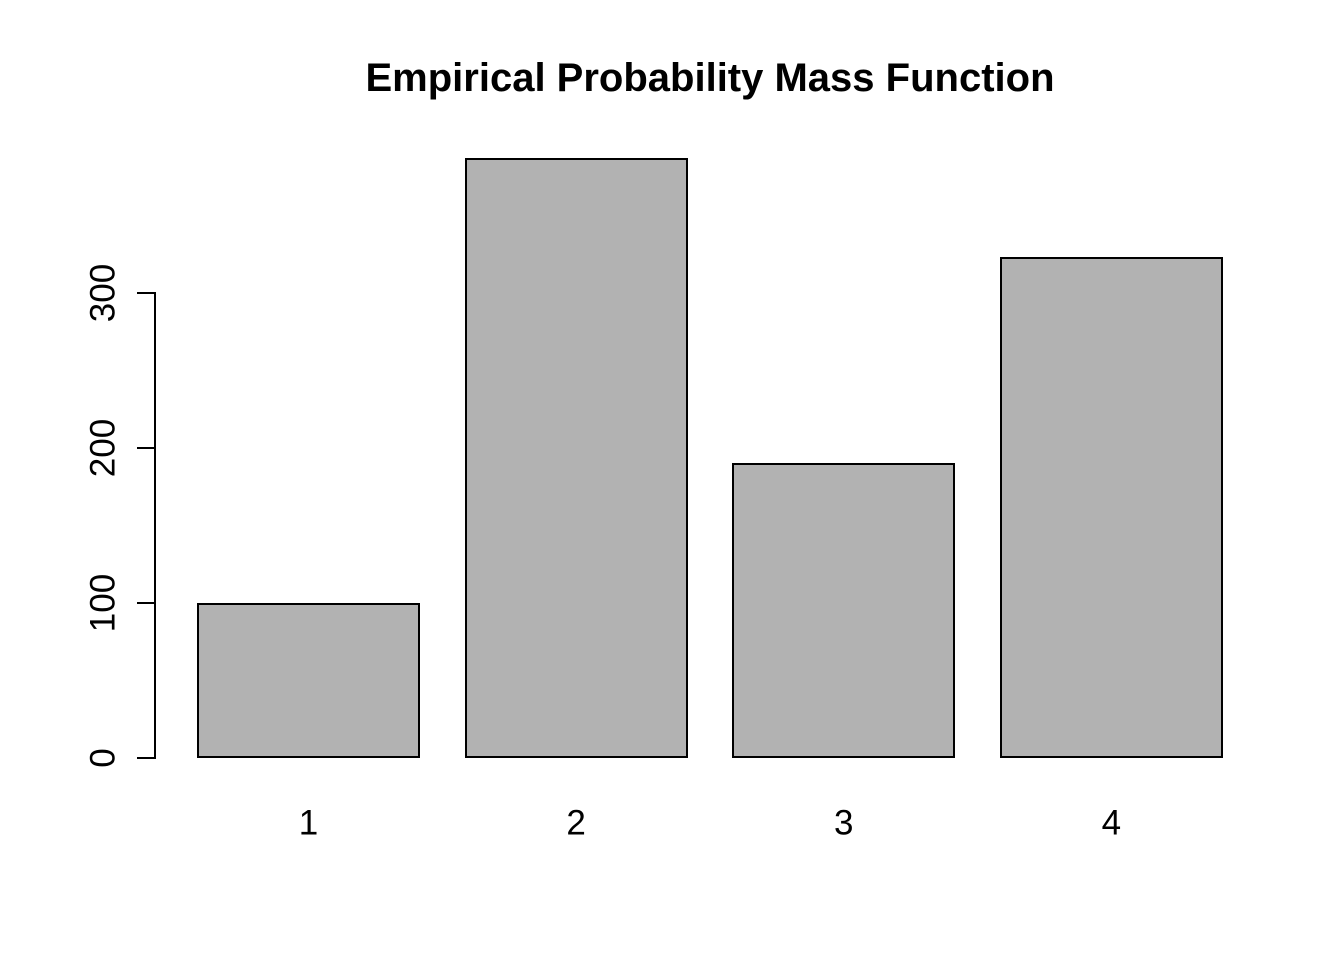  I want to click on y-tick-label: 200, so click(103, 447).